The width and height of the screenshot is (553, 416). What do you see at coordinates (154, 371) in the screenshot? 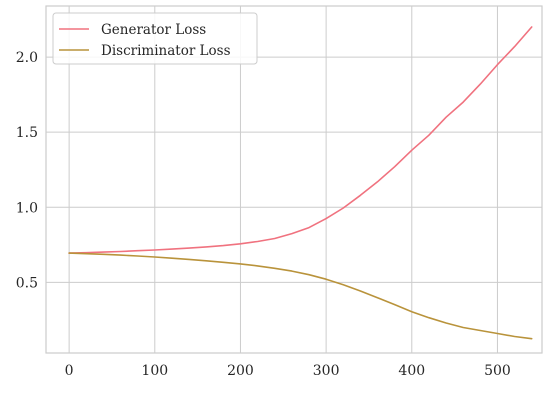
I see `x-tick-label: 100` at bounding box center [154, 371].